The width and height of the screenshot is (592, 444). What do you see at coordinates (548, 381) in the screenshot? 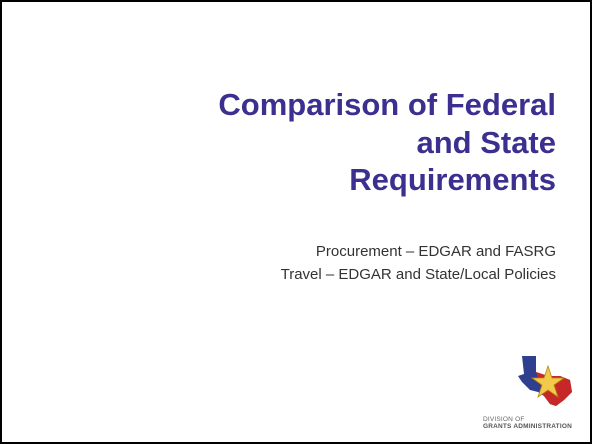
I see `star` at bounding box center [548, 381].